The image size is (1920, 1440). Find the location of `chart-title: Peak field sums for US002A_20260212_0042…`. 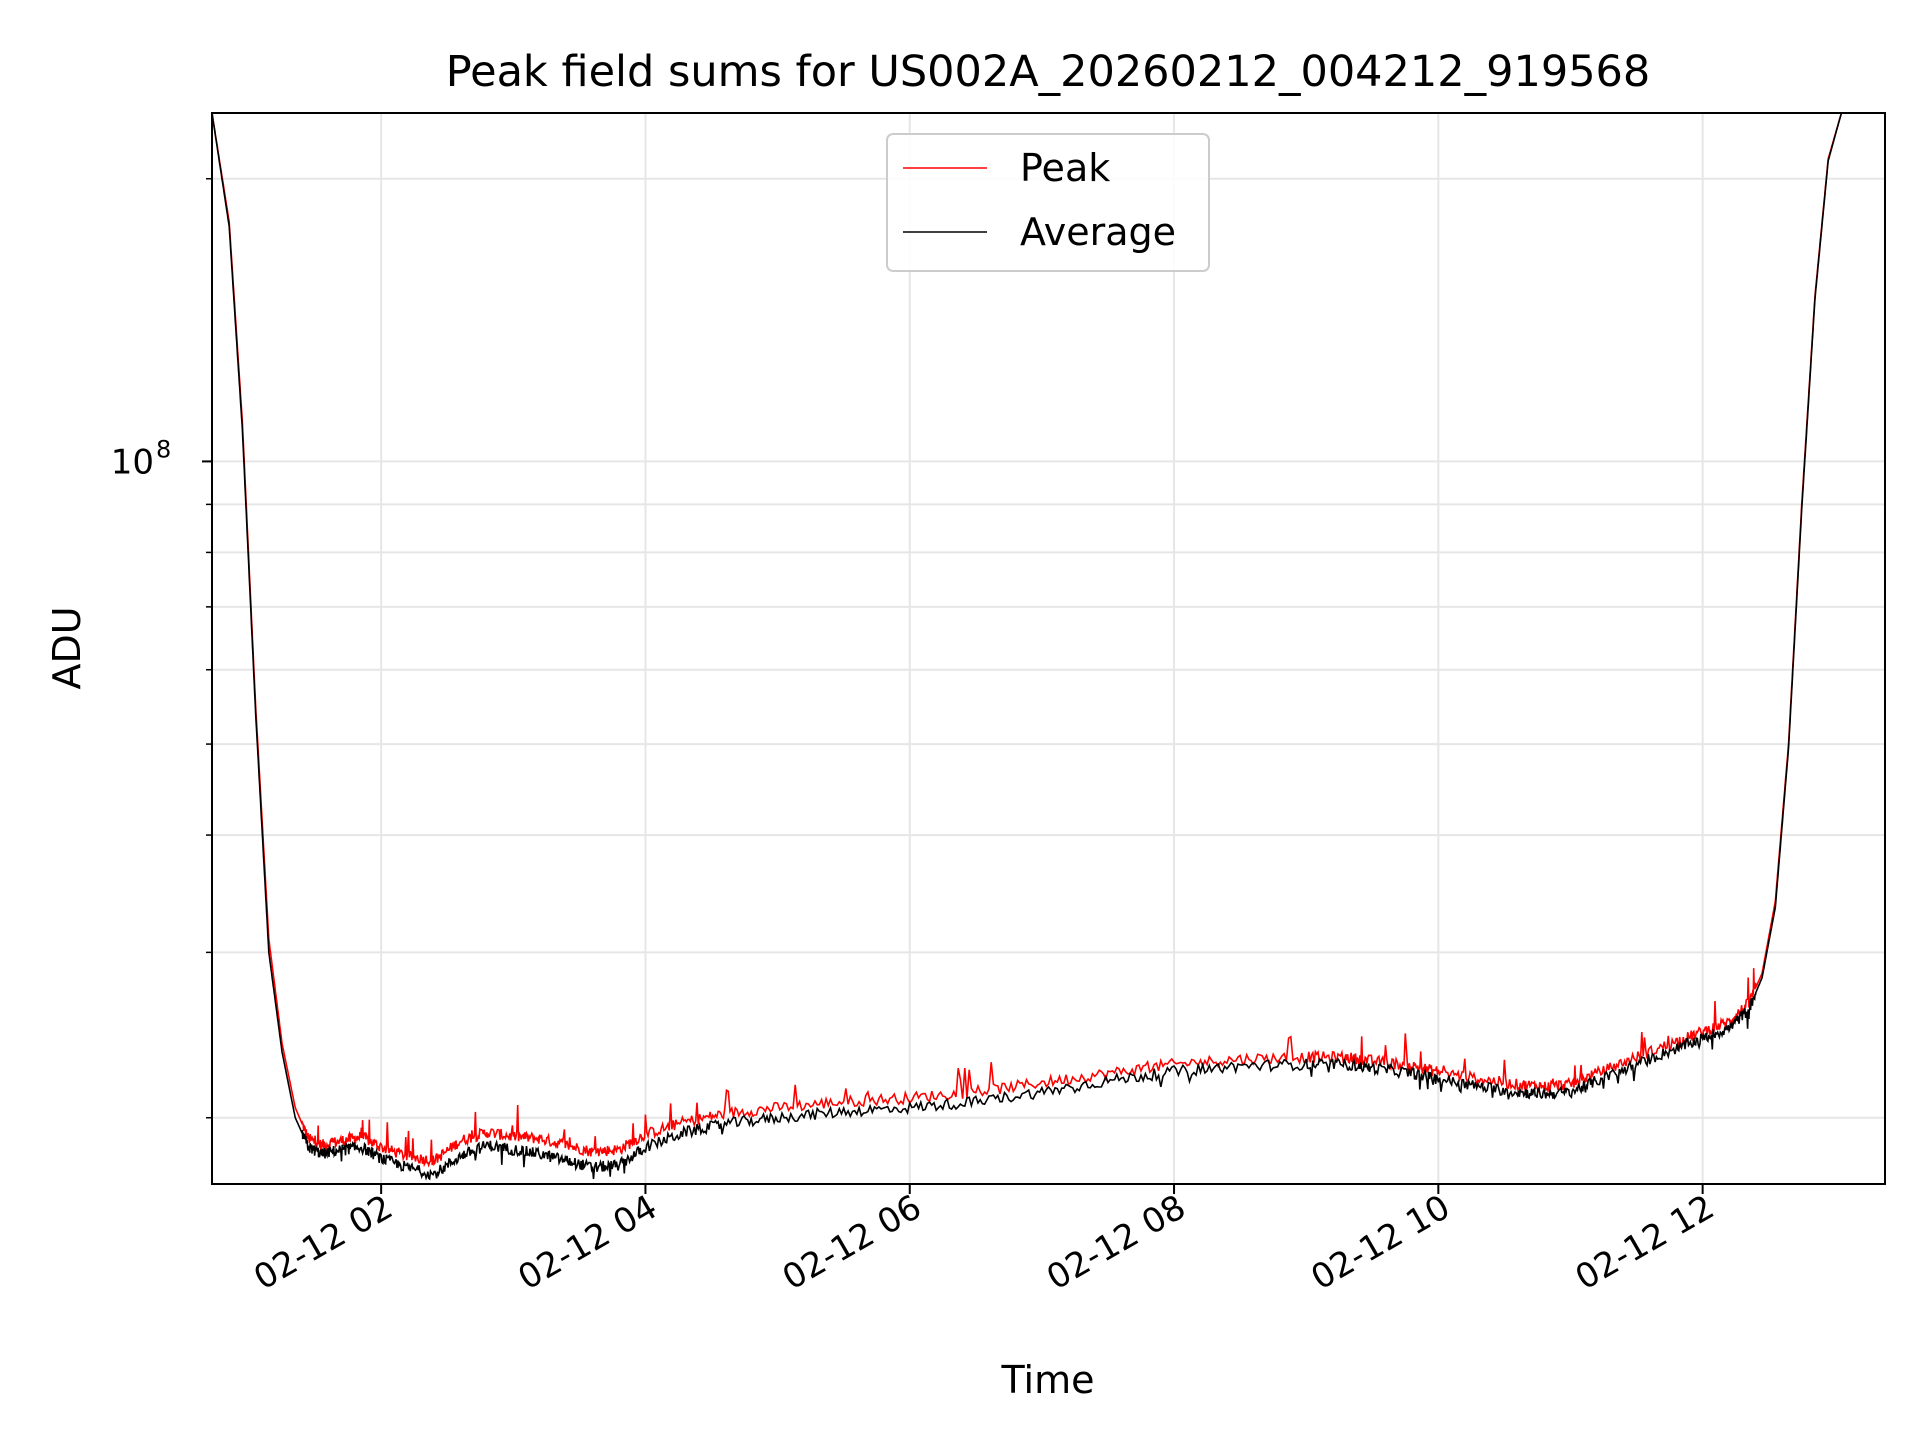

chart-title: Peak field sums for US002A_20260212_0042… is located at coordinates (1048, 72).